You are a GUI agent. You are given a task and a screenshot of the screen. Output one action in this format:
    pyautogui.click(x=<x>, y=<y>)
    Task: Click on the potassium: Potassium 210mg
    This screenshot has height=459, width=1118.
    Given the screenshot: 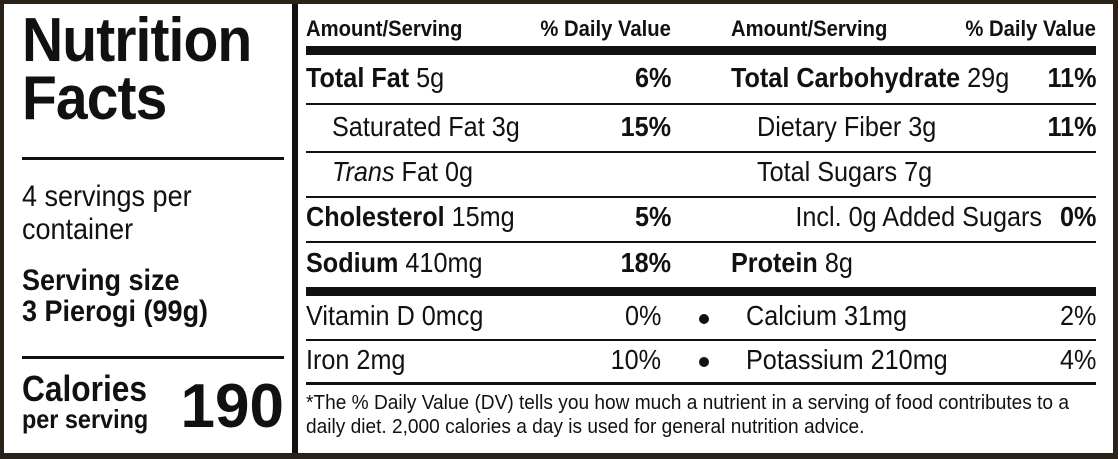 What is the action you would take?
    pyautogui.click(x=847, y=359)
    